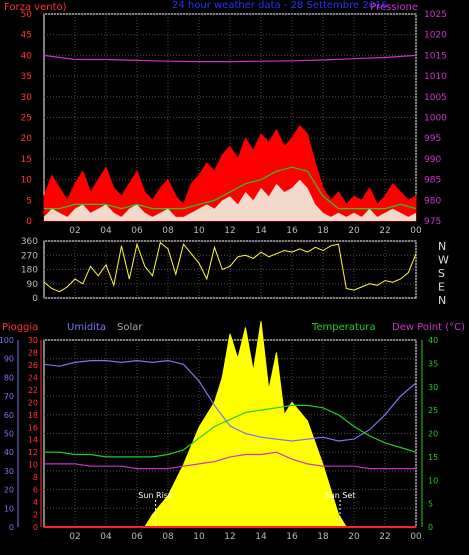 The width and height of the screenshot is (469, 555). I want to click on pressure-tick-label: 995, so click(432, 139).